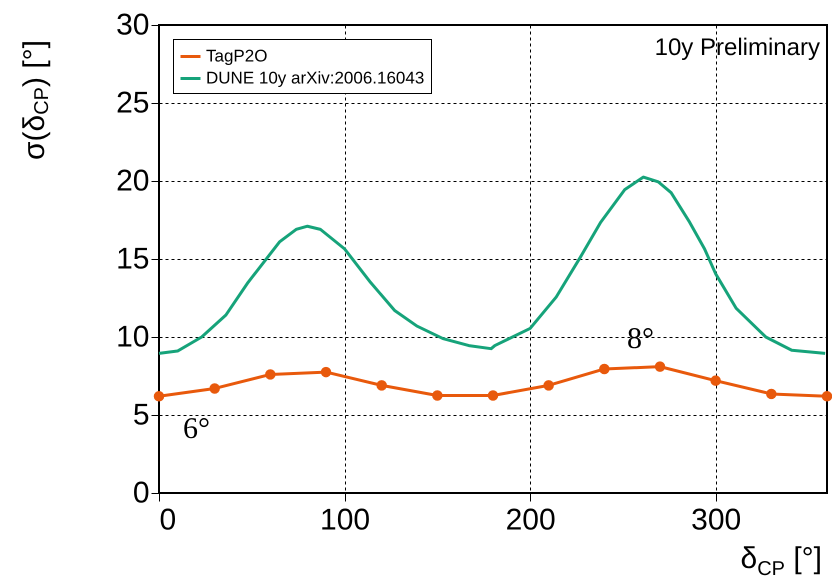 Image resolution: width=832 pixels, height=583 pixels. I want to click on y-tick-label: 25, so click(133, 103).